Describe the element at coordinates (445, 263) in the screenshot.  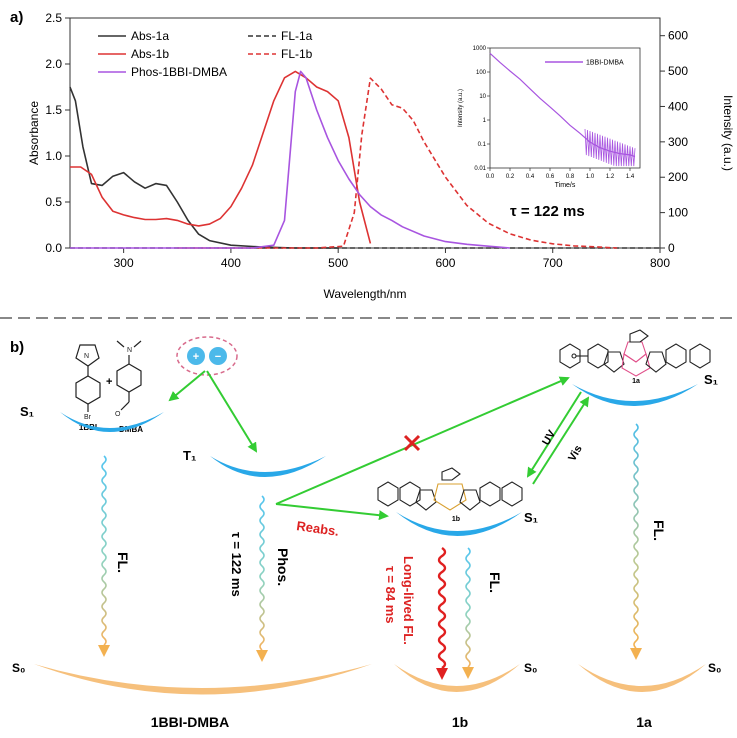
I see `x-tick-label: 600` at that location.